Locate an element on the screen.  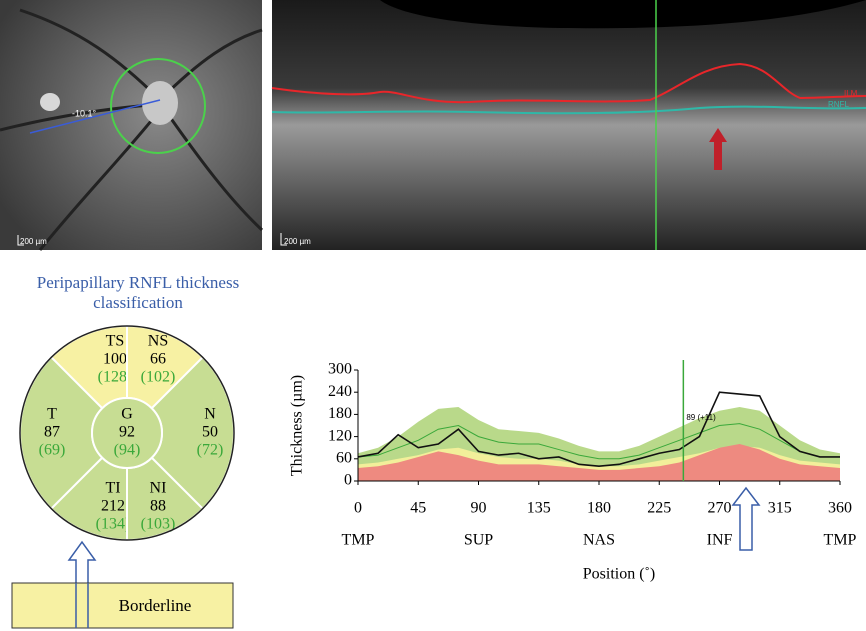
sector-name: NI is located at coordinates (158, 488).